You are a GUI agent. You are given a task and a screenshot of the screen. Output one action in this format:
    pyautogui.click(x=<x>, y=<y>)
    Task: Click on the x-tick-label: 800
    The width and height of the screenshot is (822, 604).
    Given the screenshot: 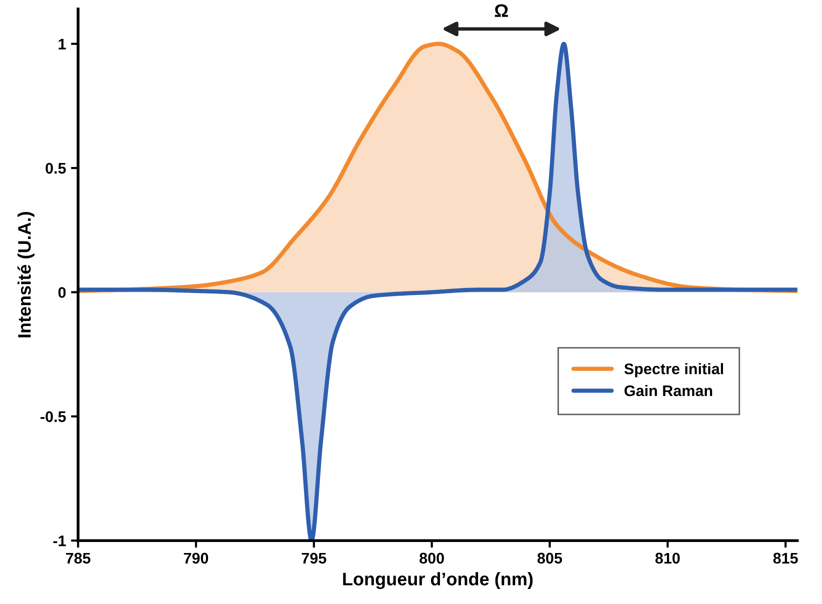 What is the action you would take?
    pyautogui.click(x=432, y=558)
    